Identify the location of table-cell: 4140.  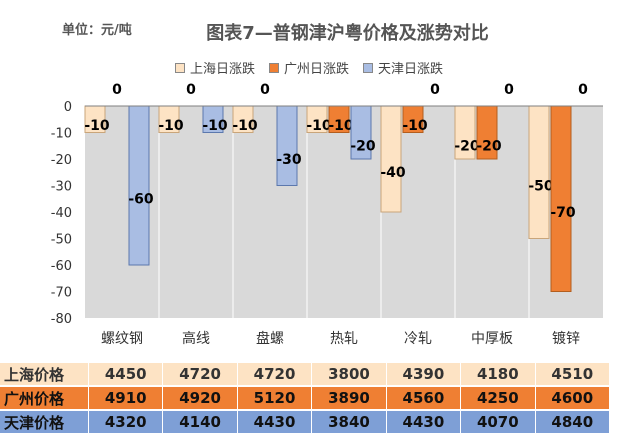
(200, 422).